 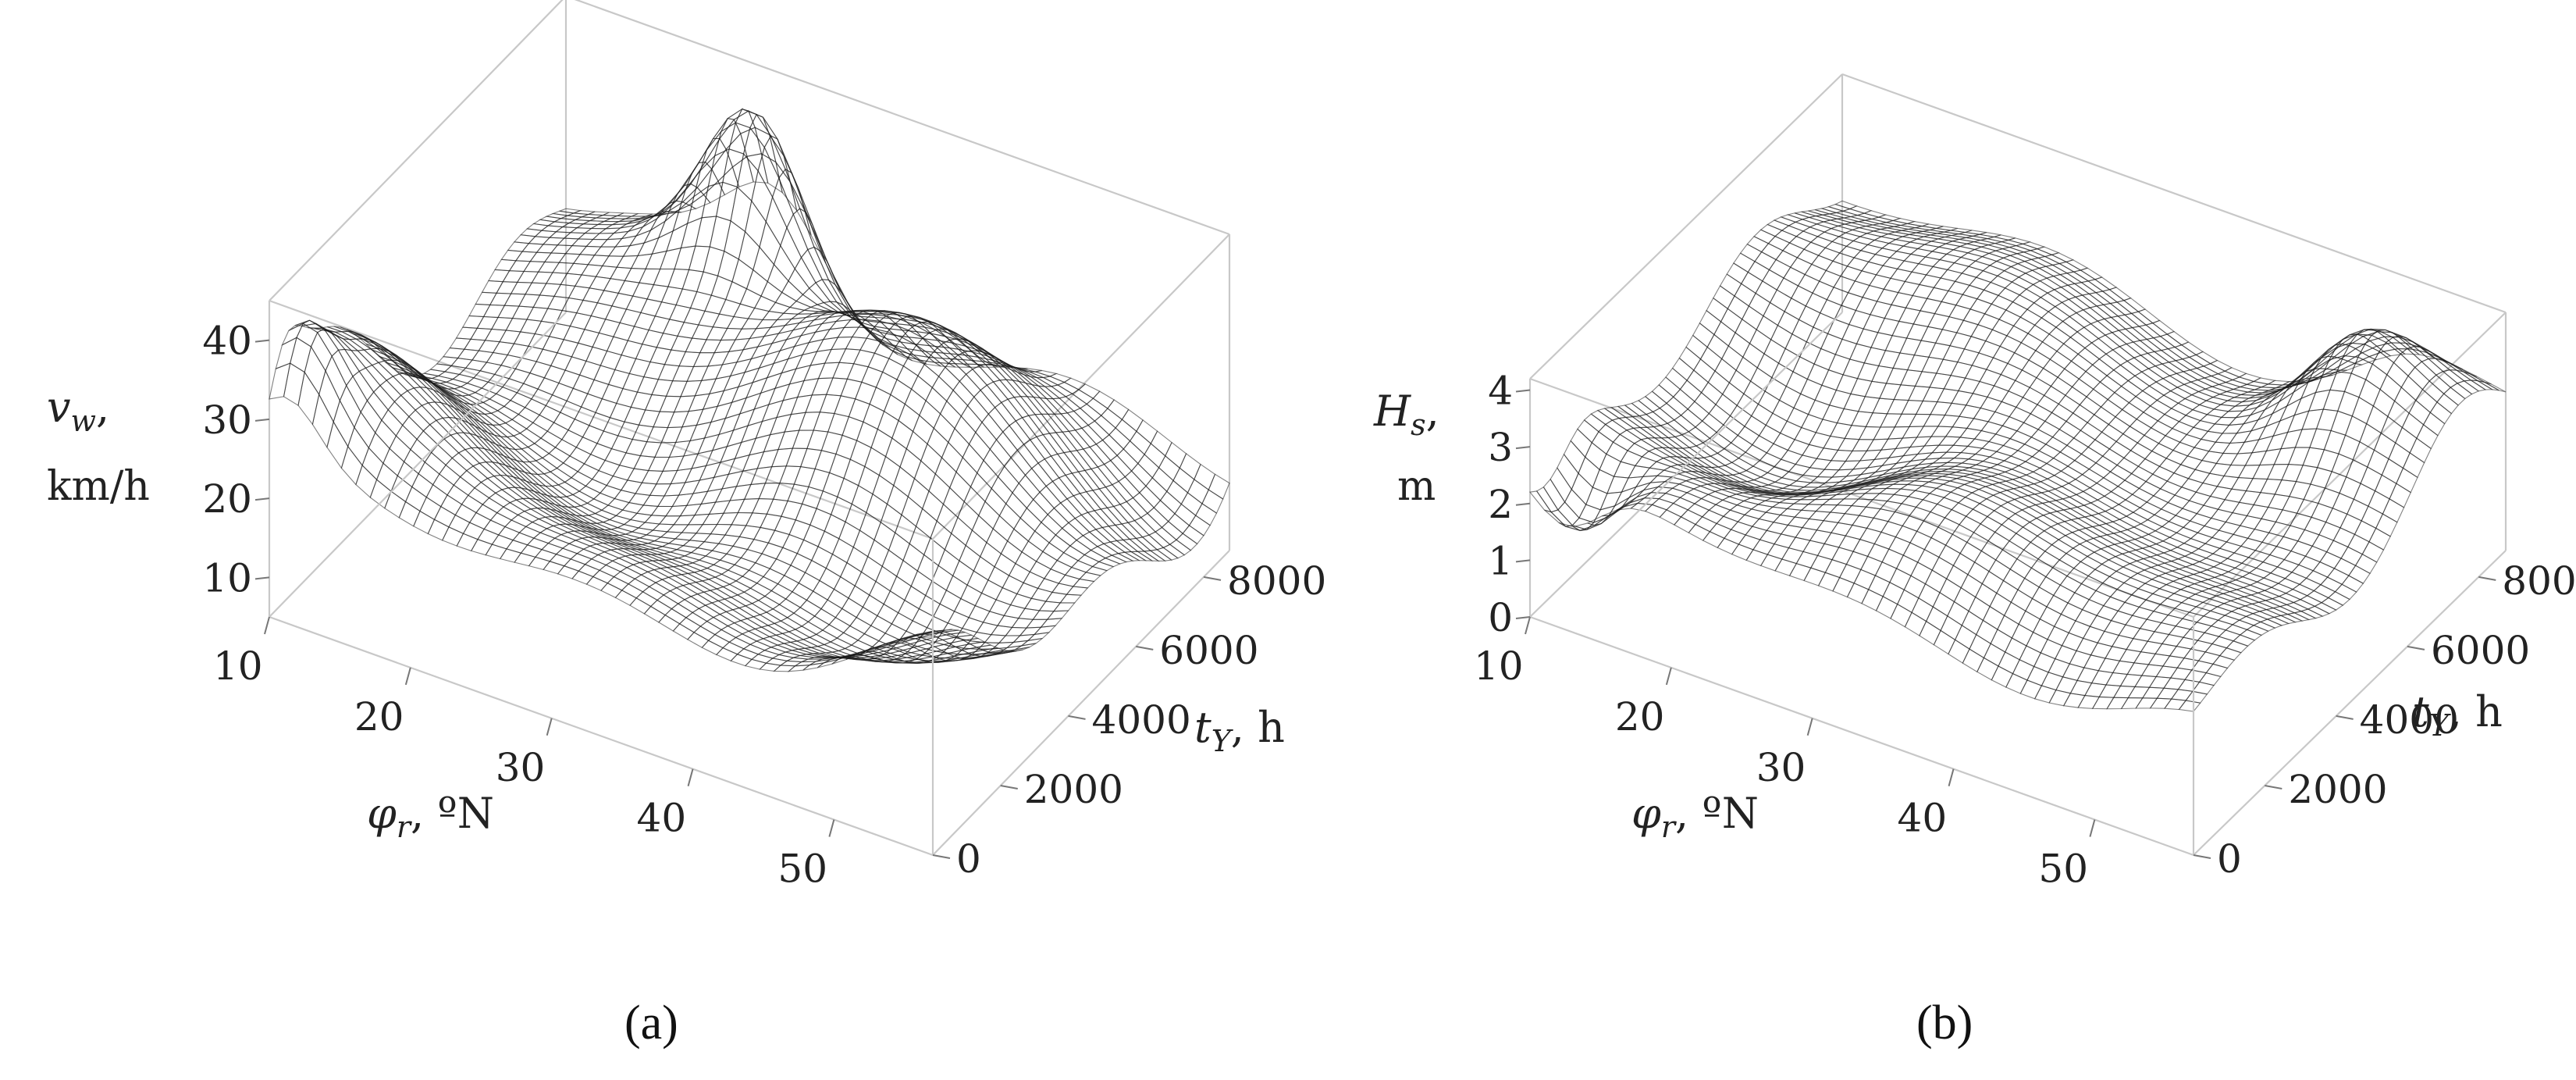 What do you see at coordinates (1239, 730) in the screenshot?
I see `panel-a-y-label: tY, h` at bounding box center [1239, 730].